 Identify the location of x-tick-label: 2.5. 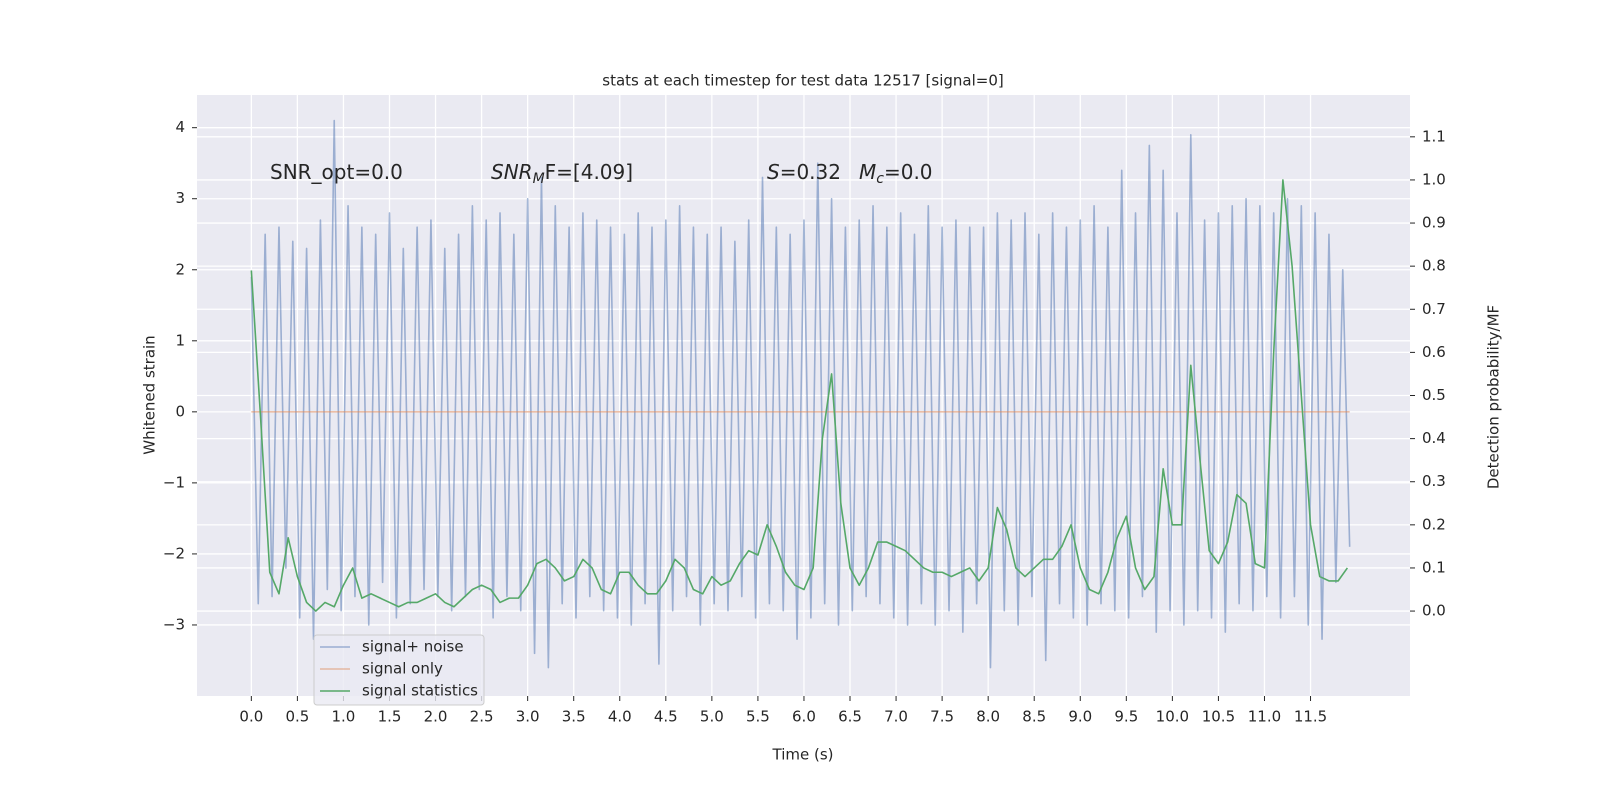
(482, 717).